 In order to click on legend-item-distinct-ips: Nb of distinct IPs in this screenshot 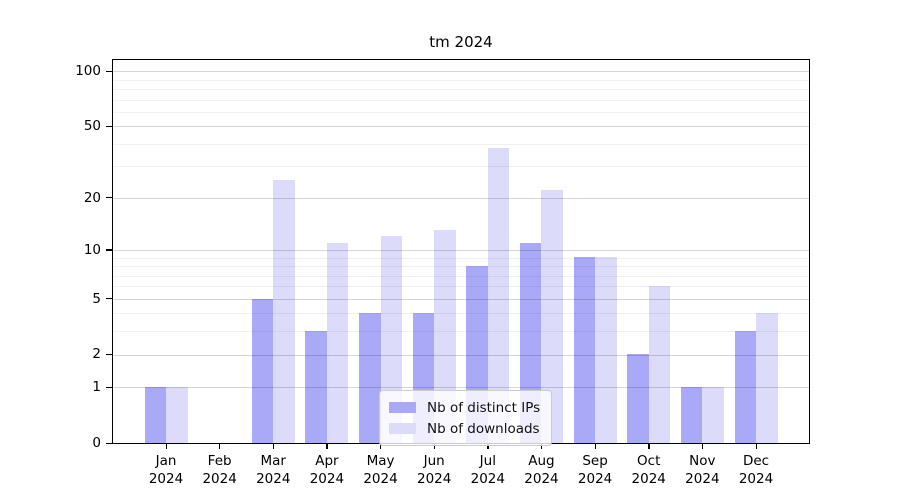, I will do `click(464, 407)`.